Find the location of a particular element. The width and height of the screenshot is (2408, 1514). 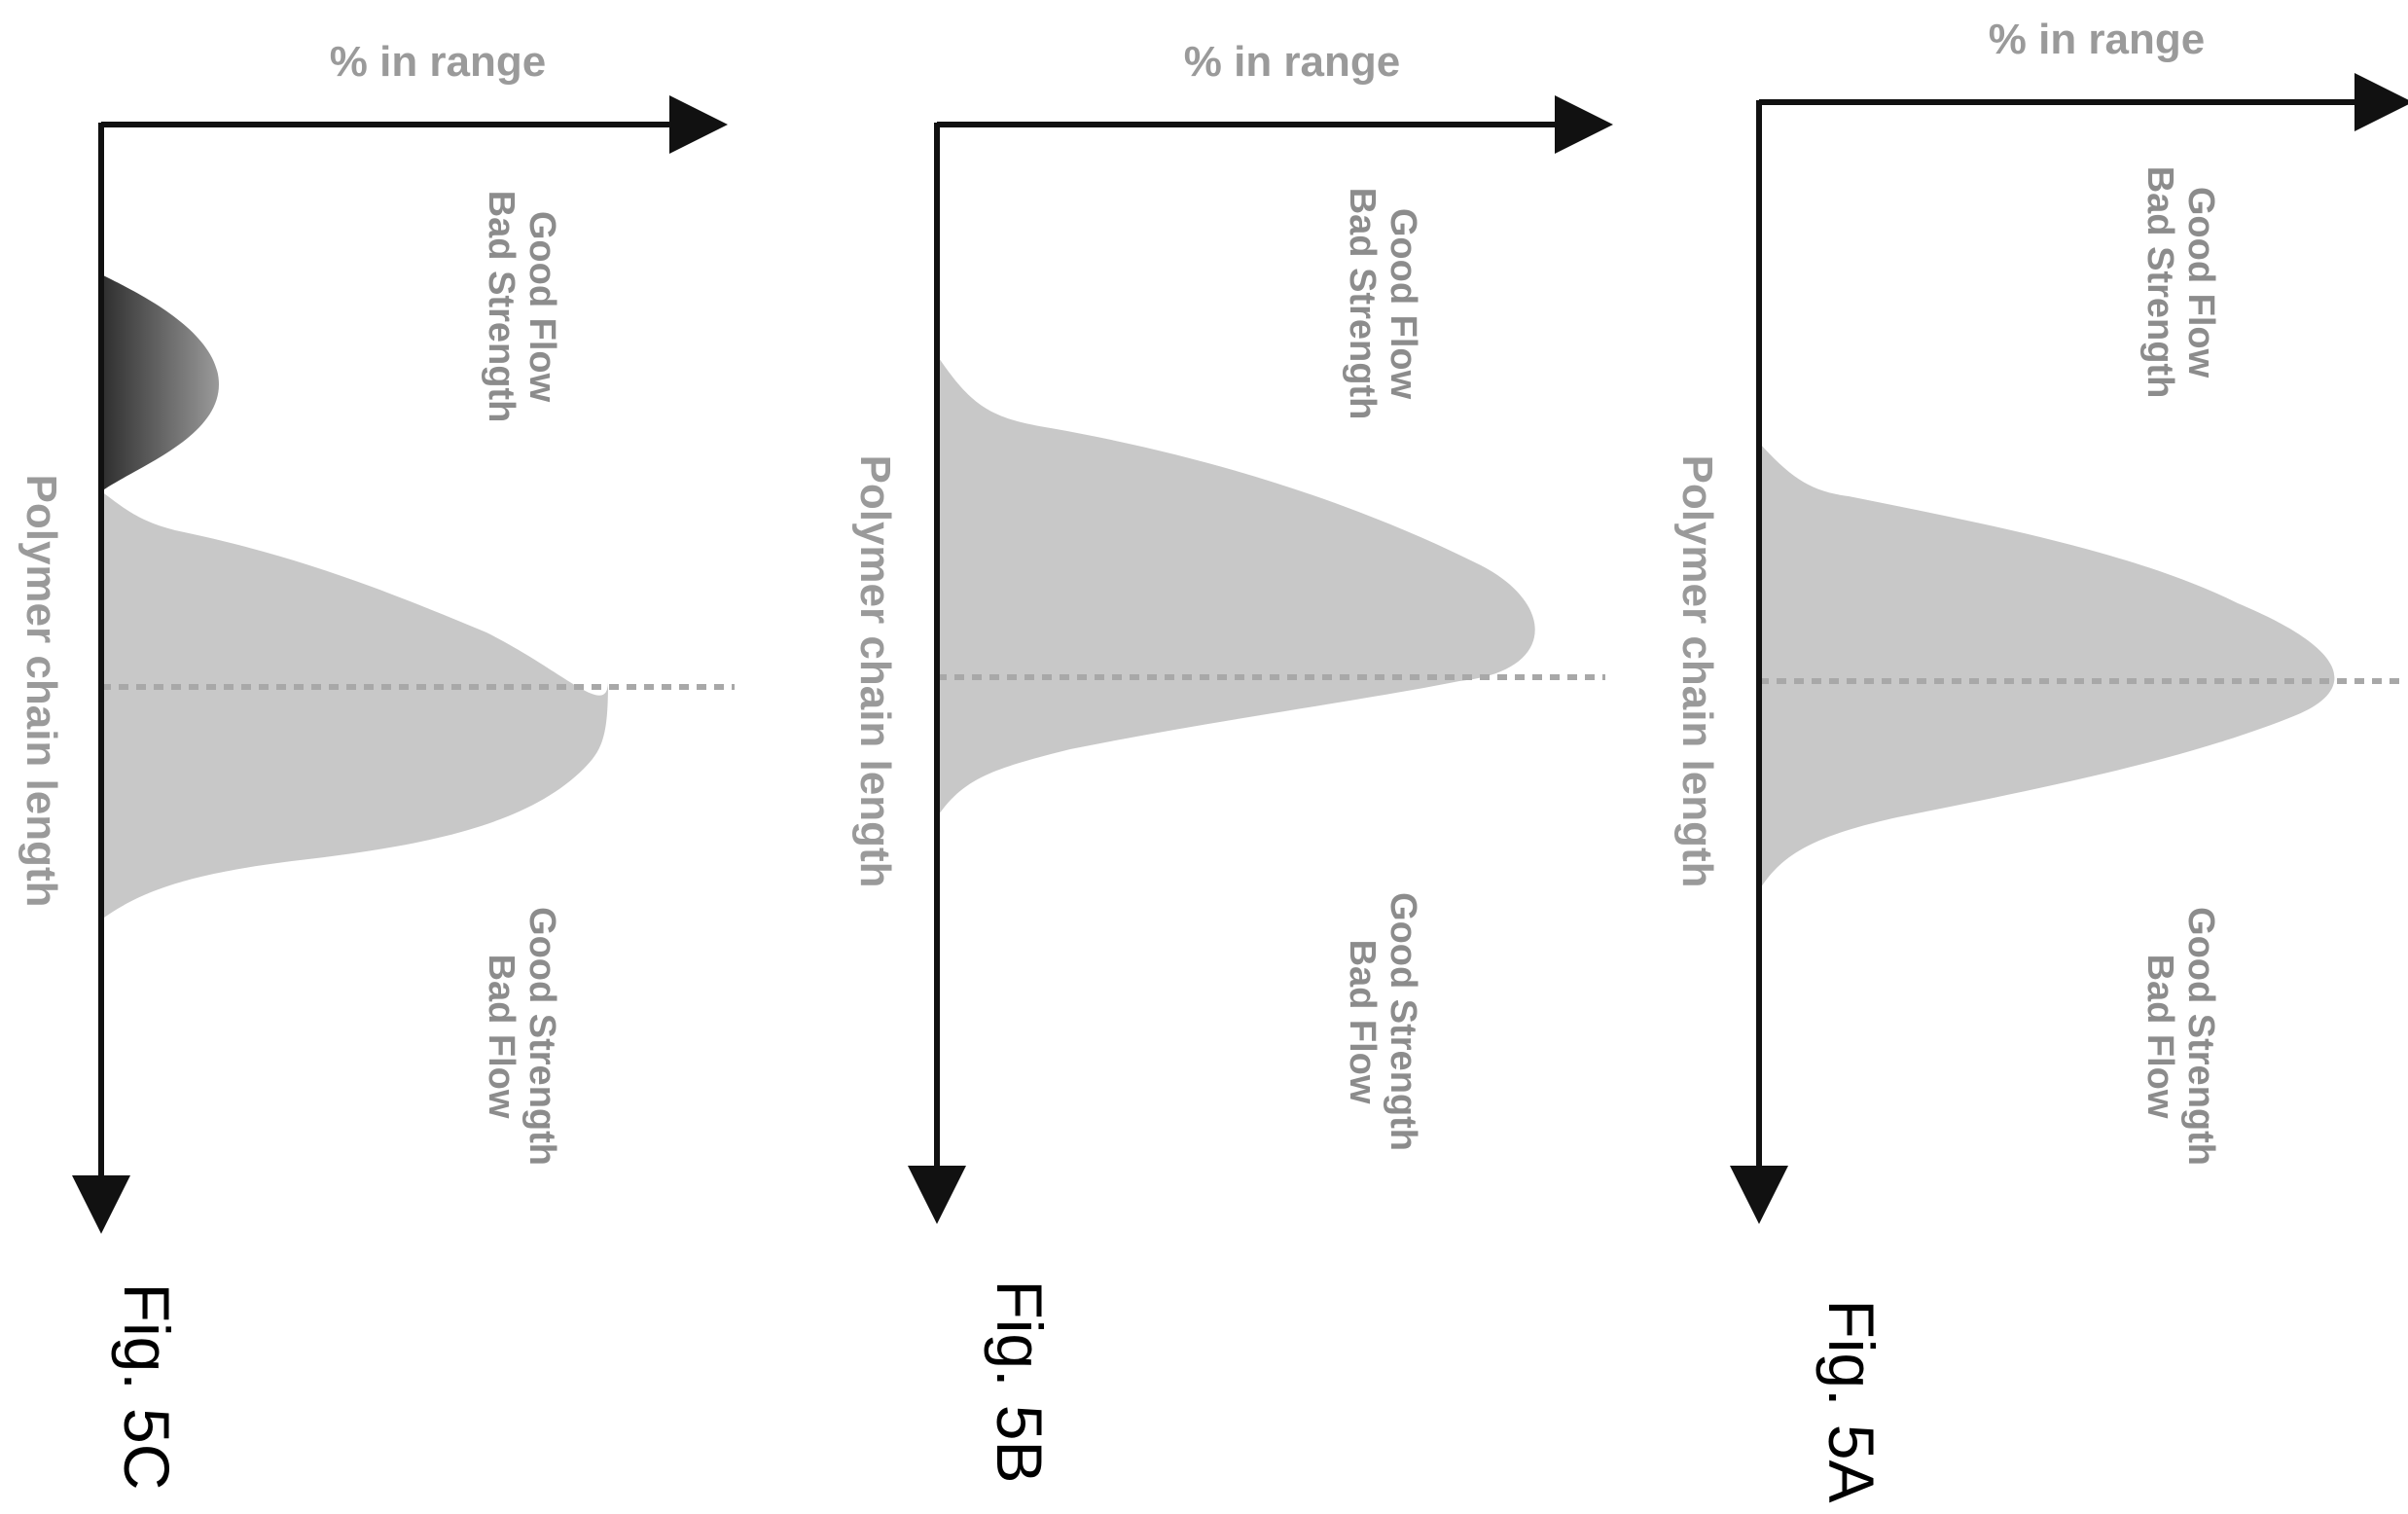

secondary-distribution-peak is located at coordinates (160, 382).